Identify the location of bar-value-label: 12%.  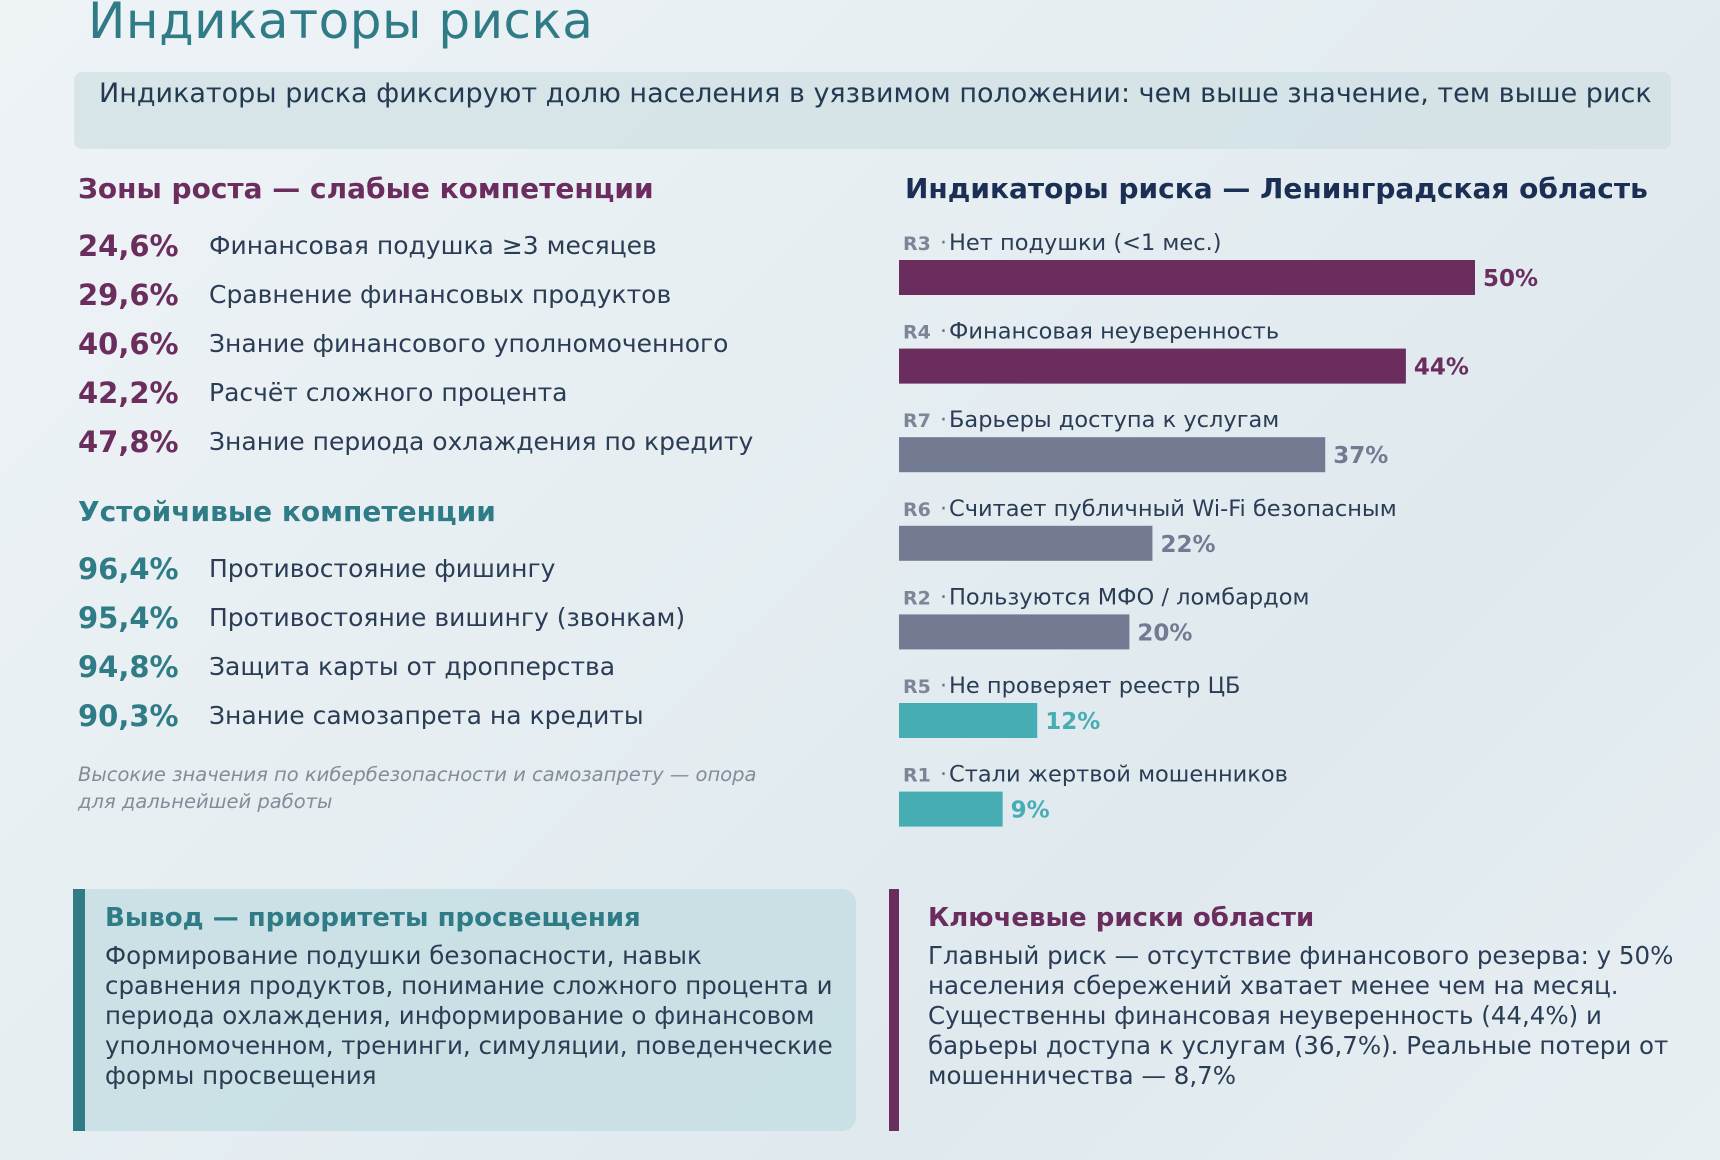
(1072, 722).